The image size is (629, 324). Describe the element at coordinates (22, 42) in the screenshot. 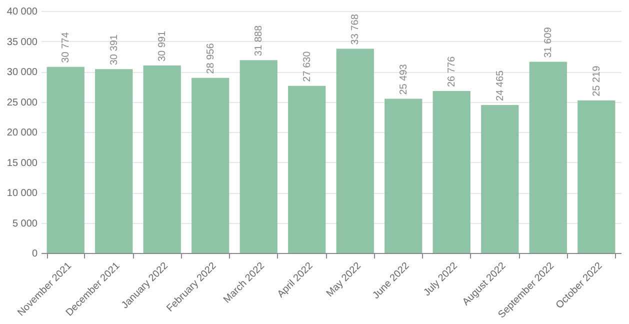

I see `y-tick-label: 35 000` at that location.